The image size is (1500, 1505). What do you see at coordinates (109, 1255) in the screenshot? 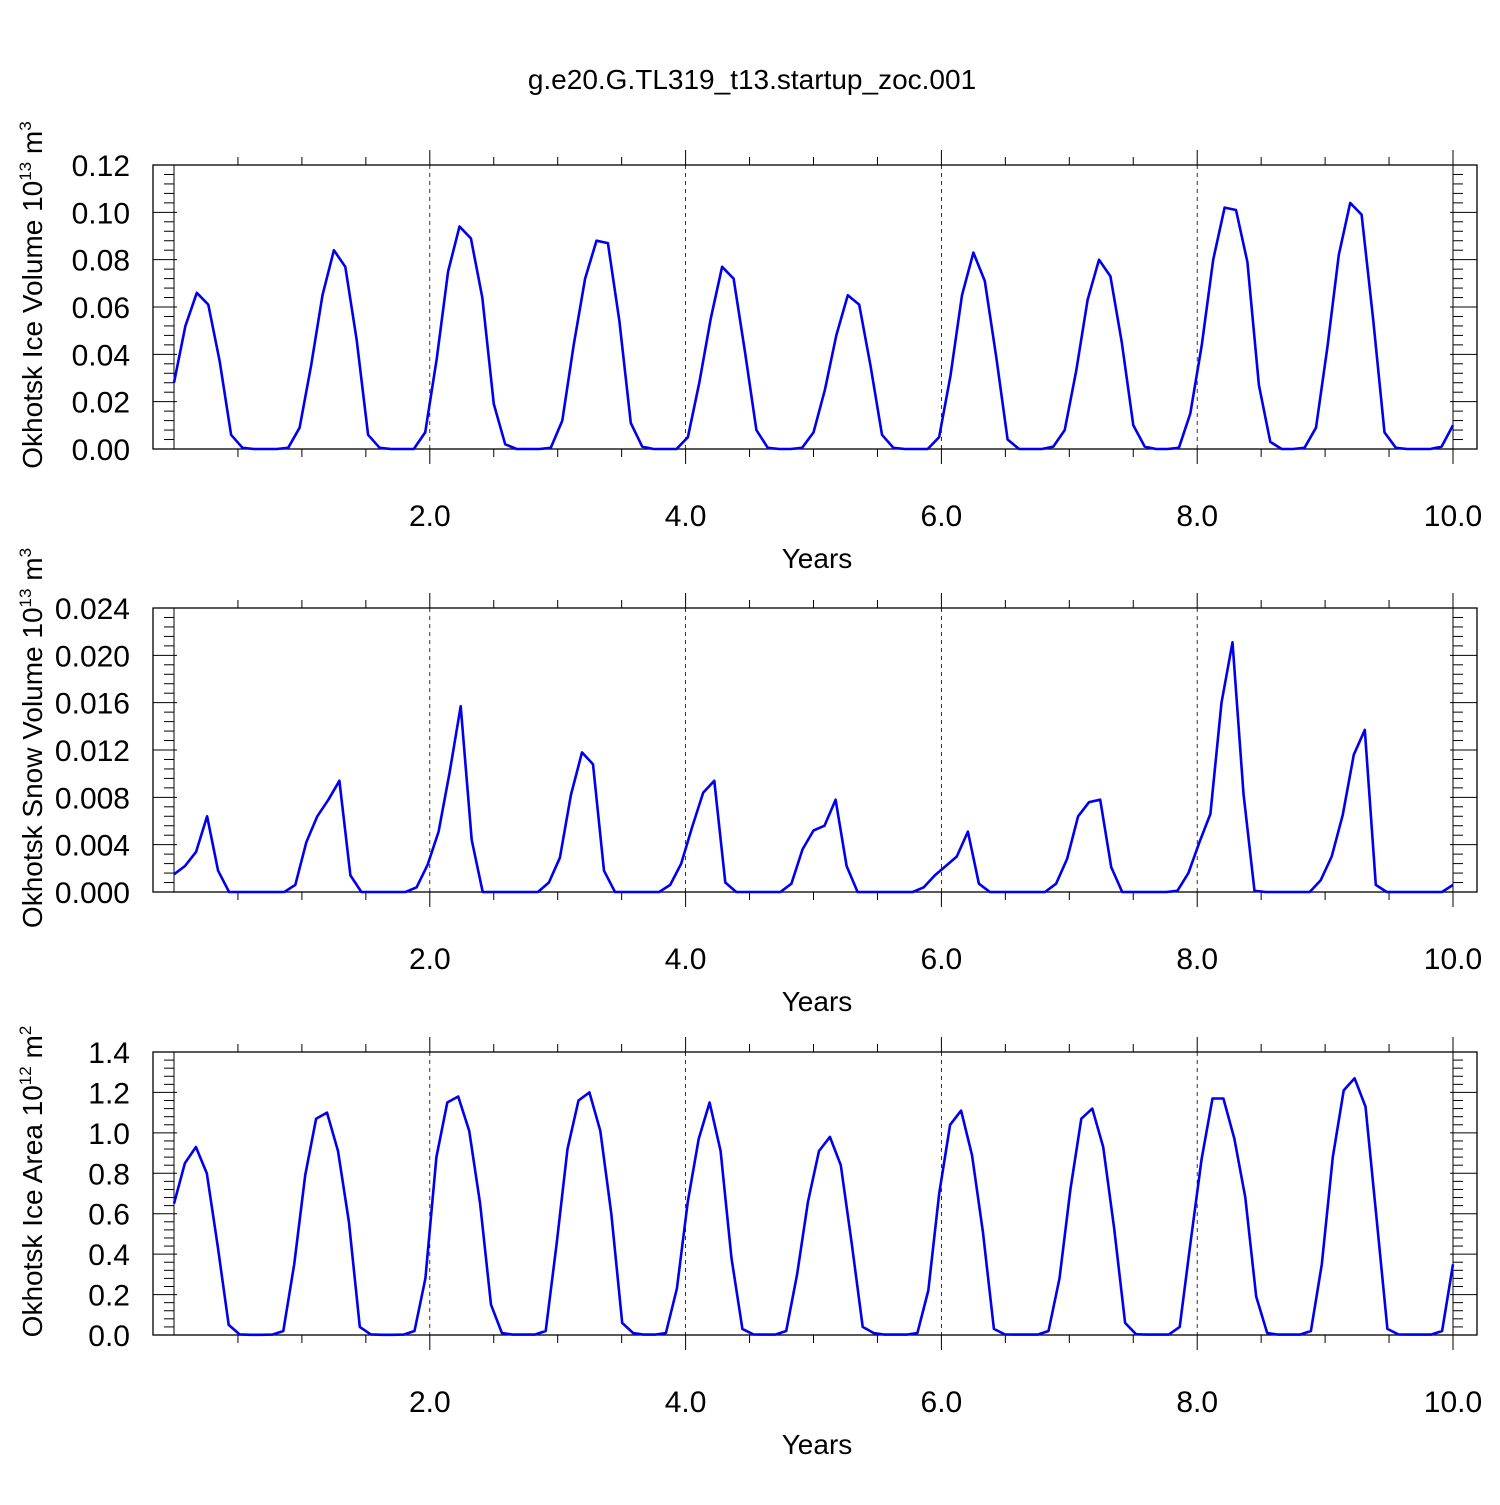
I see `y-tick-label: 0.4` at bounding box center [109, 1255].